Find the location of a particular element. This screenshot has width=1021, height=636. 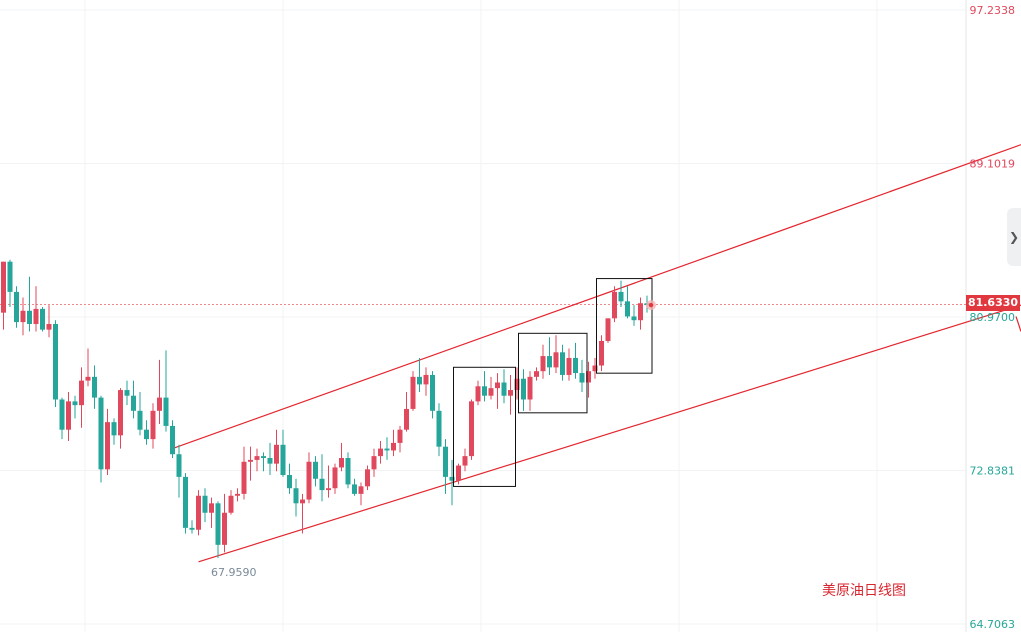

price-tick-label: 72.8381 is located at coordinates (993, 471).